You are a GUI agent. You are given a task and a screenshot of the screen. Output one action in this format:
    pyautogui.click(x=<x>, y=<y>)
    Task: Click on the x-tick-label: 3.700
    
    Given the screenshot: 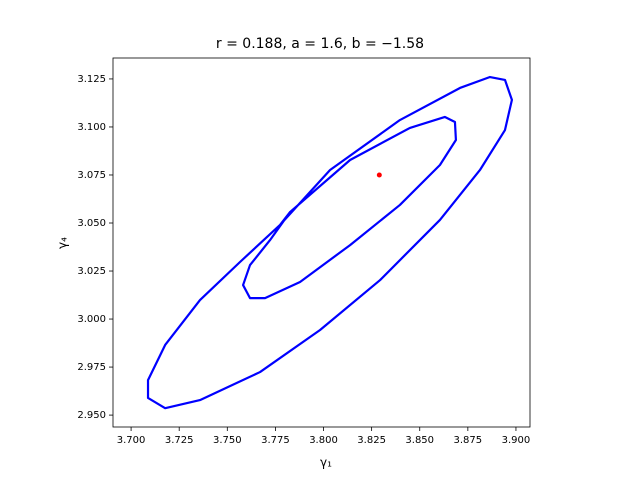 What is the action you would take?
    pyautogui.click(x=131, y=440)
    